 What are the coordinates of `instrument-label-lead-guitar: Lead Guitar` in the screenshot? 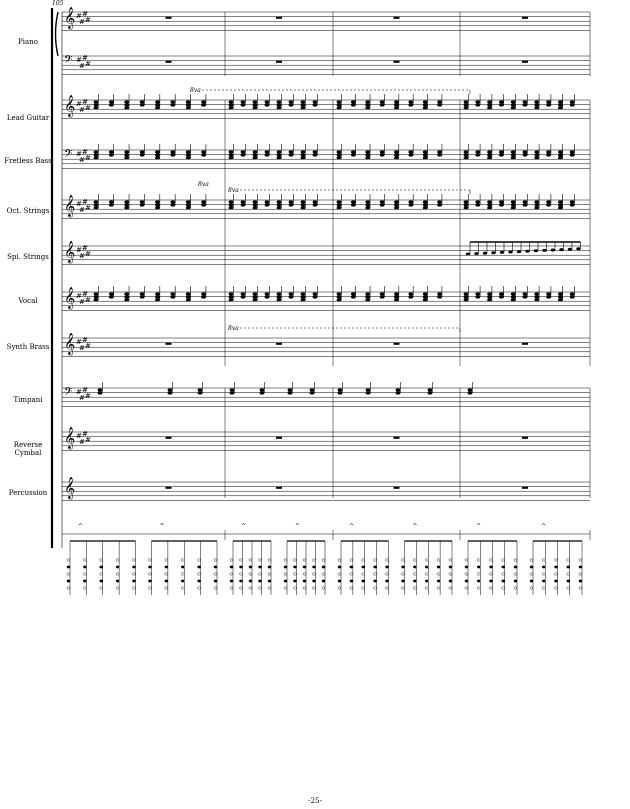 It's located at (28, 118).